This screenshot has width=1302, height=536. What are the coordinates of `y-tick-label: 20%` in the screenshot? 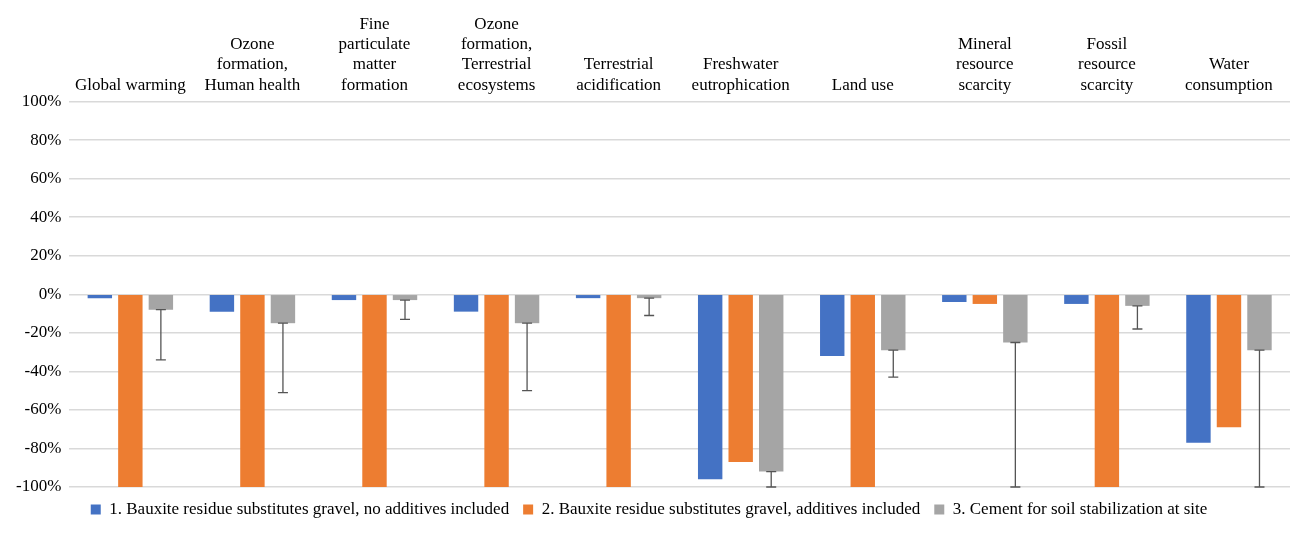 It's located at (46, 255).